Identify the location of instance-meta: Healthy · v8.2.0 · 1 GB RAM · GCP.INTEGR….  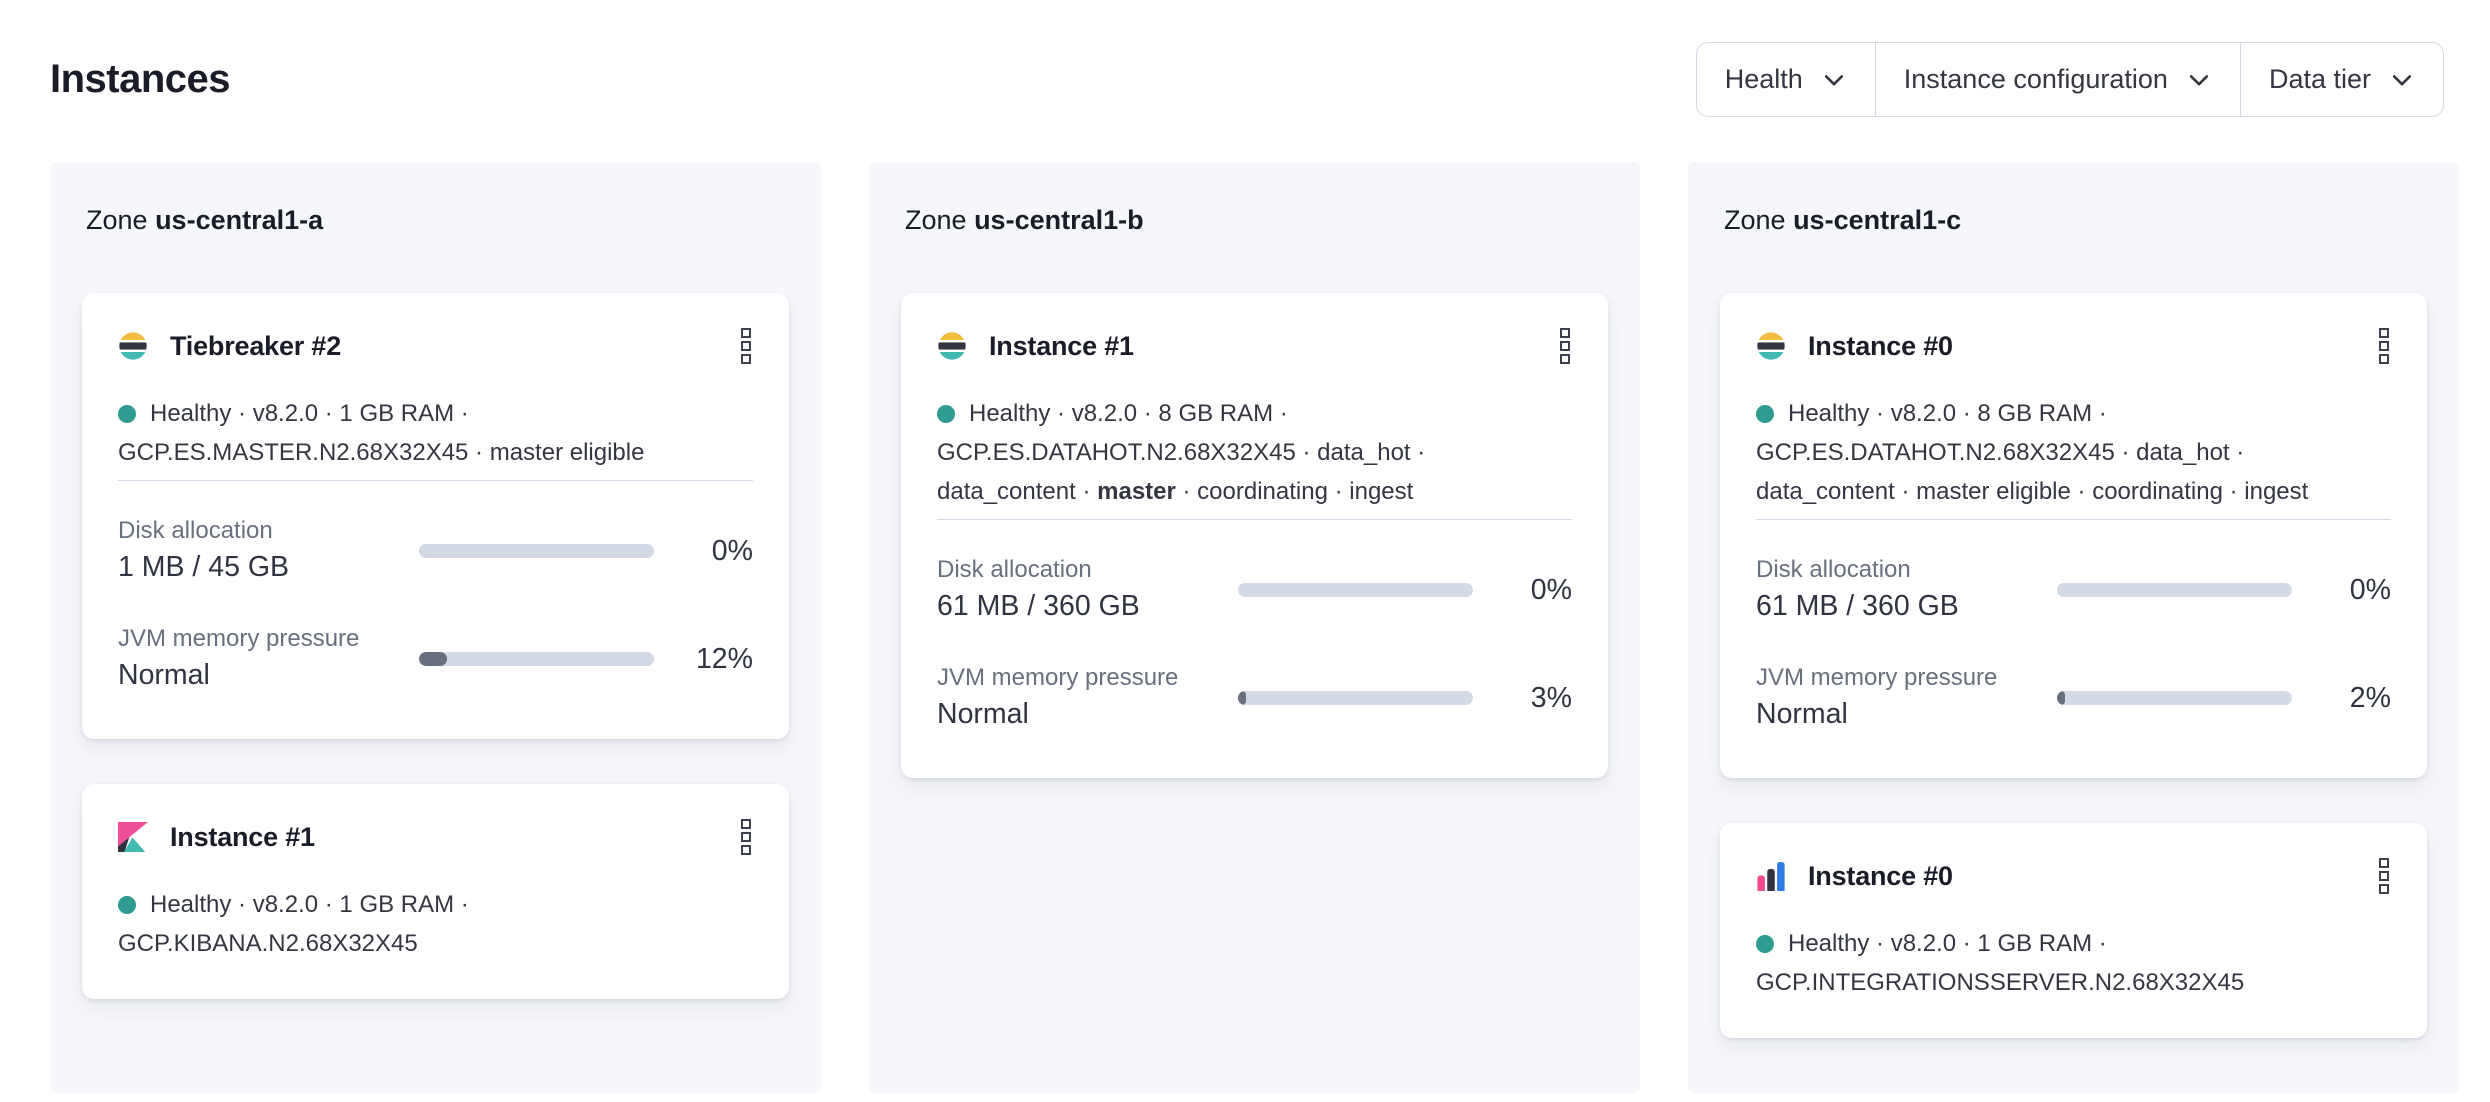
(2073, 963).